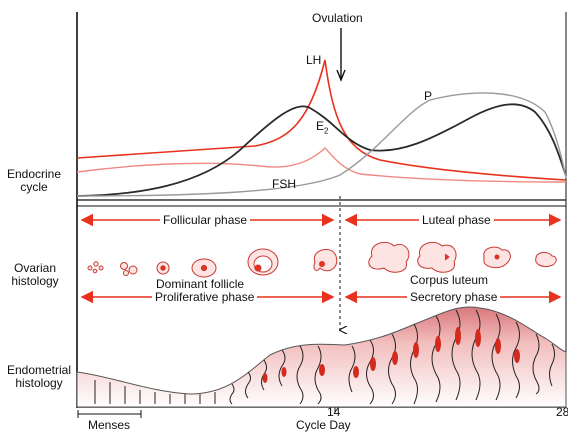  I want to click on e2-label: E2, so click(322, 128).